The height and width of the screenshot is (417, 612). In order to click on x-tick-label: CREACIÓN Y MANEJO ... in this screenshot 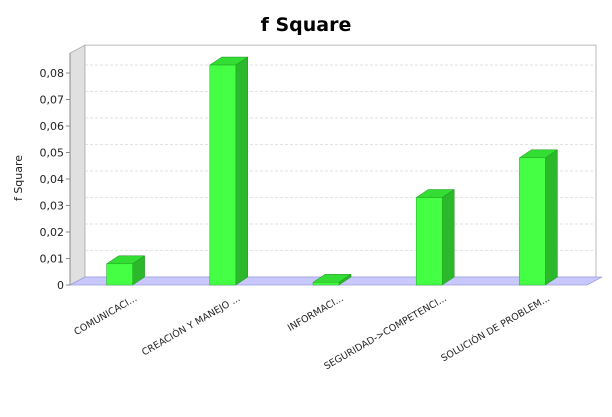, I will do `click(191, 325)`.